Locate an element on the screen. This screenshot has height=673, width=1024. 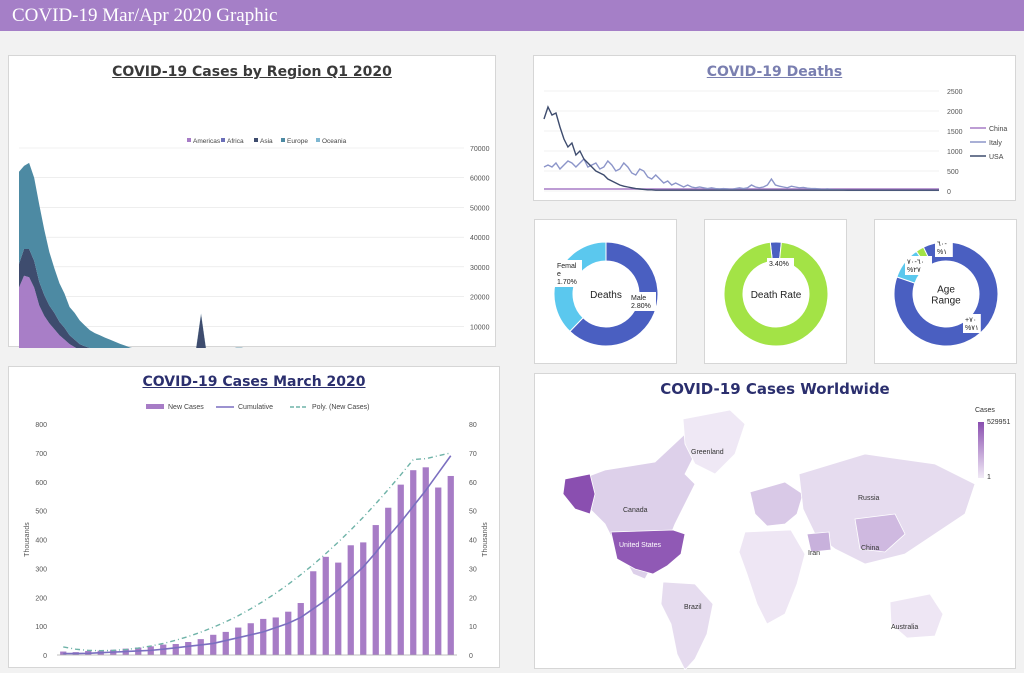
march-ytick-right: 60 is located at coordinates (473, 483).